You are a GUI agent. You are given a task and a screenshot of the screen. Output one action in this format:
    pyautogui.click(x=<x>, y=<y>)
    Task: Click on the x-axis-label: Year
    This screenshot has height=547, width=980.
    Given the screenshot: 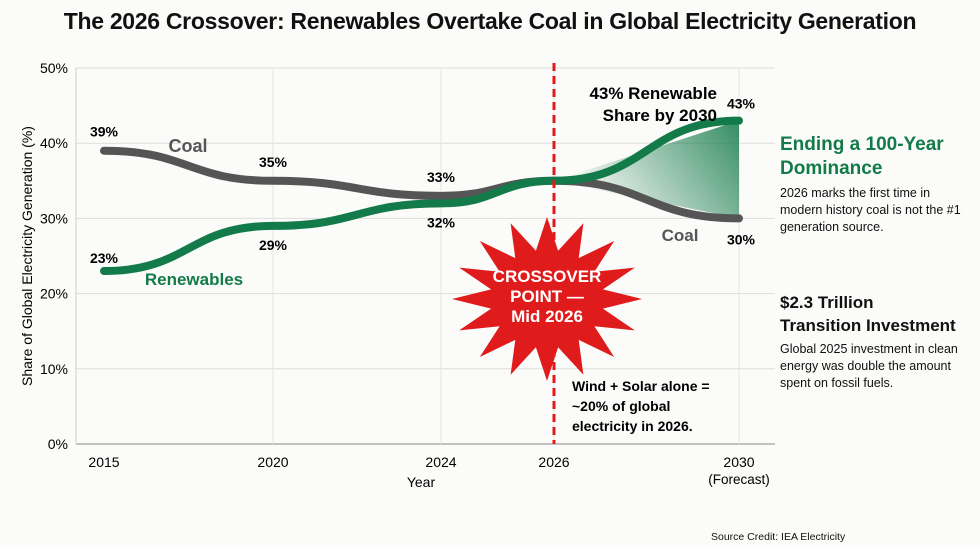 What is the action you would take?
    pyautogui.click(x=421, y=482)
    